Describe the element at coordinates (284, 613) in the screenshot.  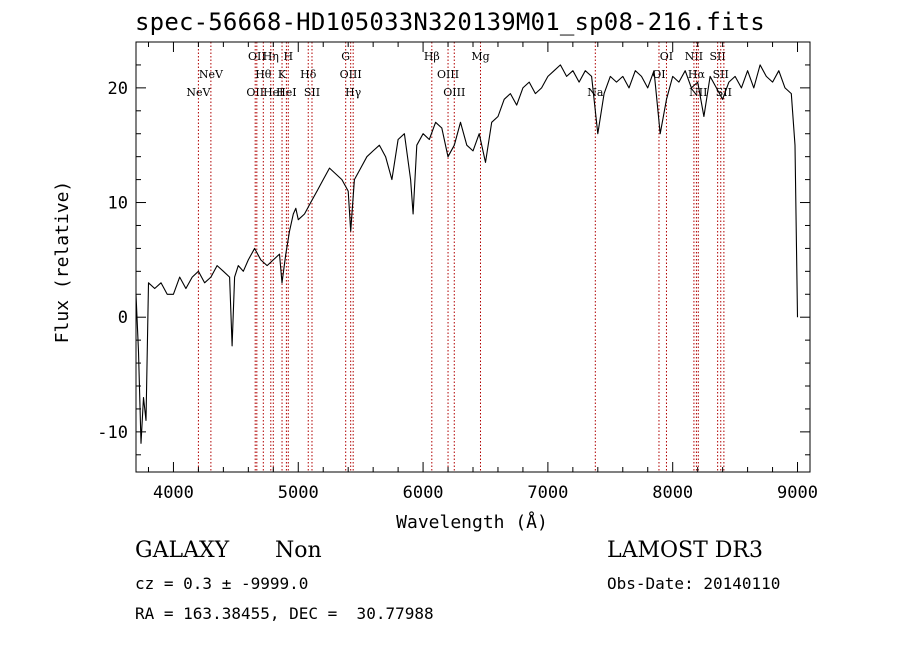
I see `coordinates-line: RA = 163.38455, DEC = 30.77988` at that location.